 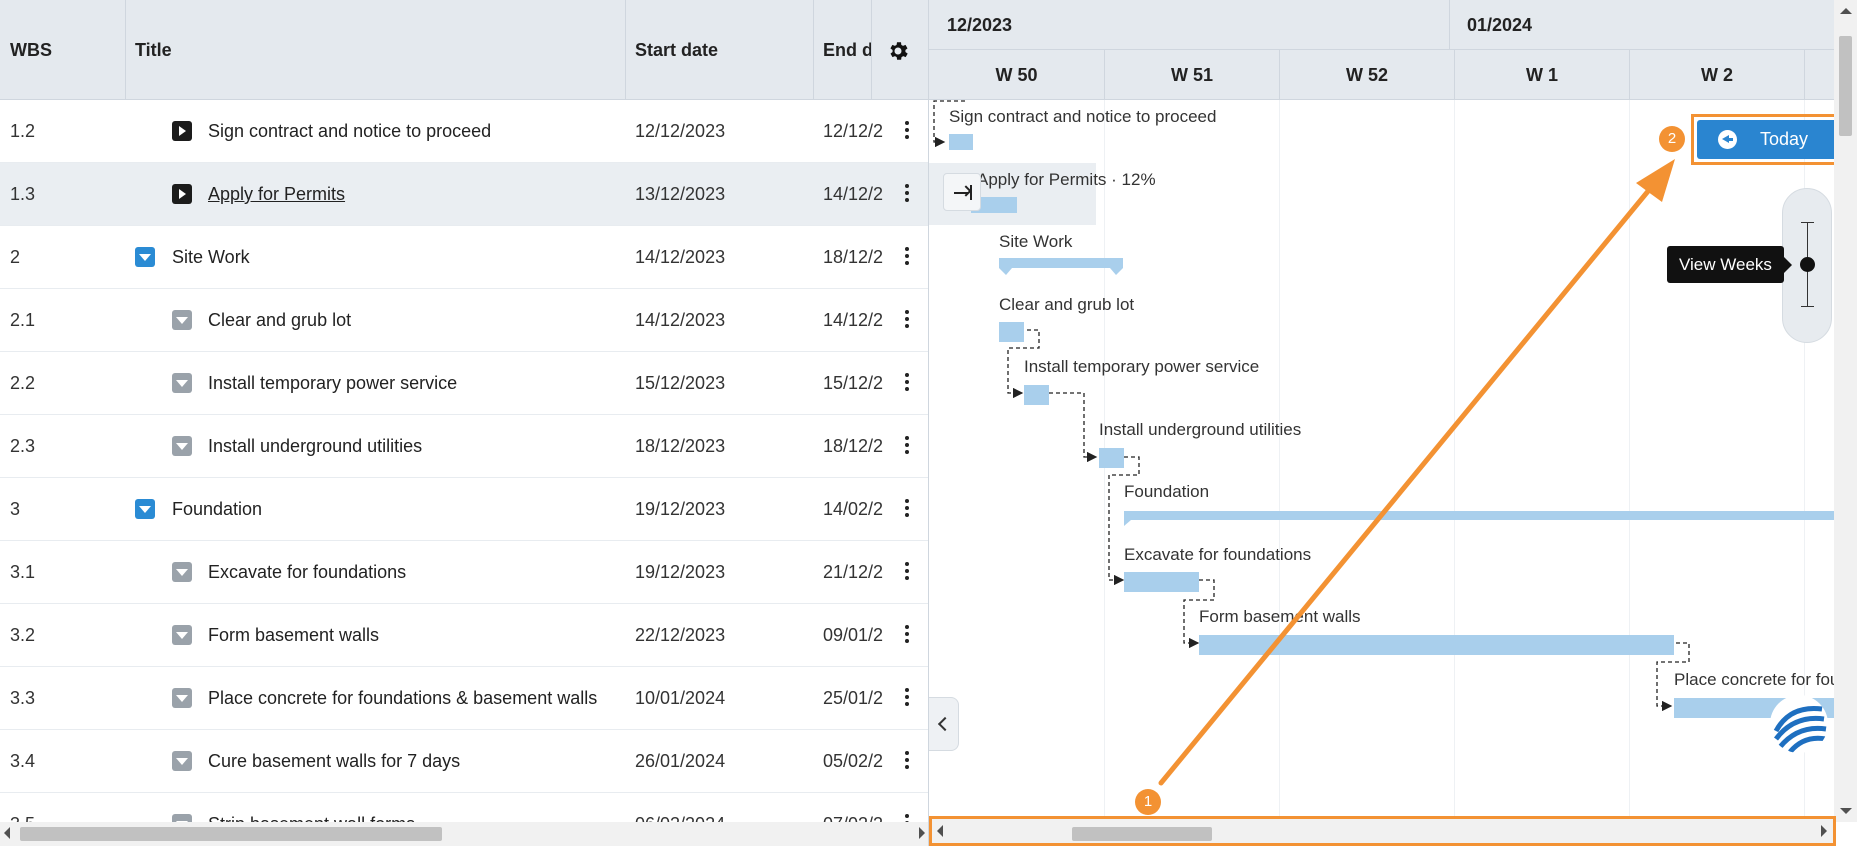 What do you see at coordinates (23, 635) in the screenshot?
I see `wbs-cell: 3.2` at bounding box center [23, 635].